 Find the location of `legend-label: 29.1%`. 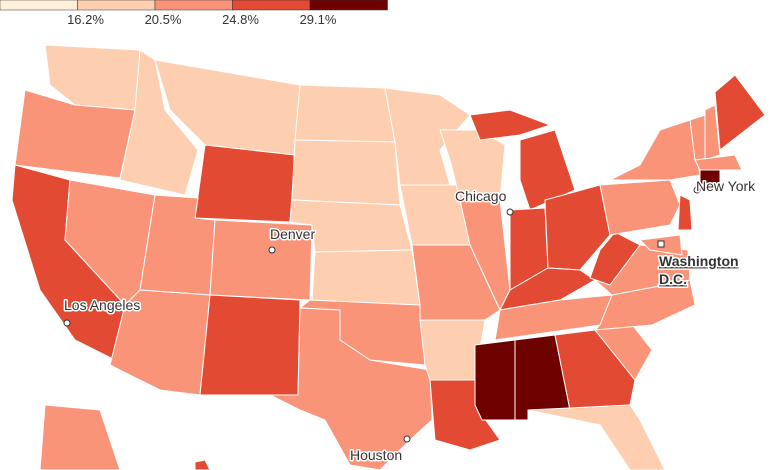

legend-label: 29.1% is located at coordinates (318, 19).